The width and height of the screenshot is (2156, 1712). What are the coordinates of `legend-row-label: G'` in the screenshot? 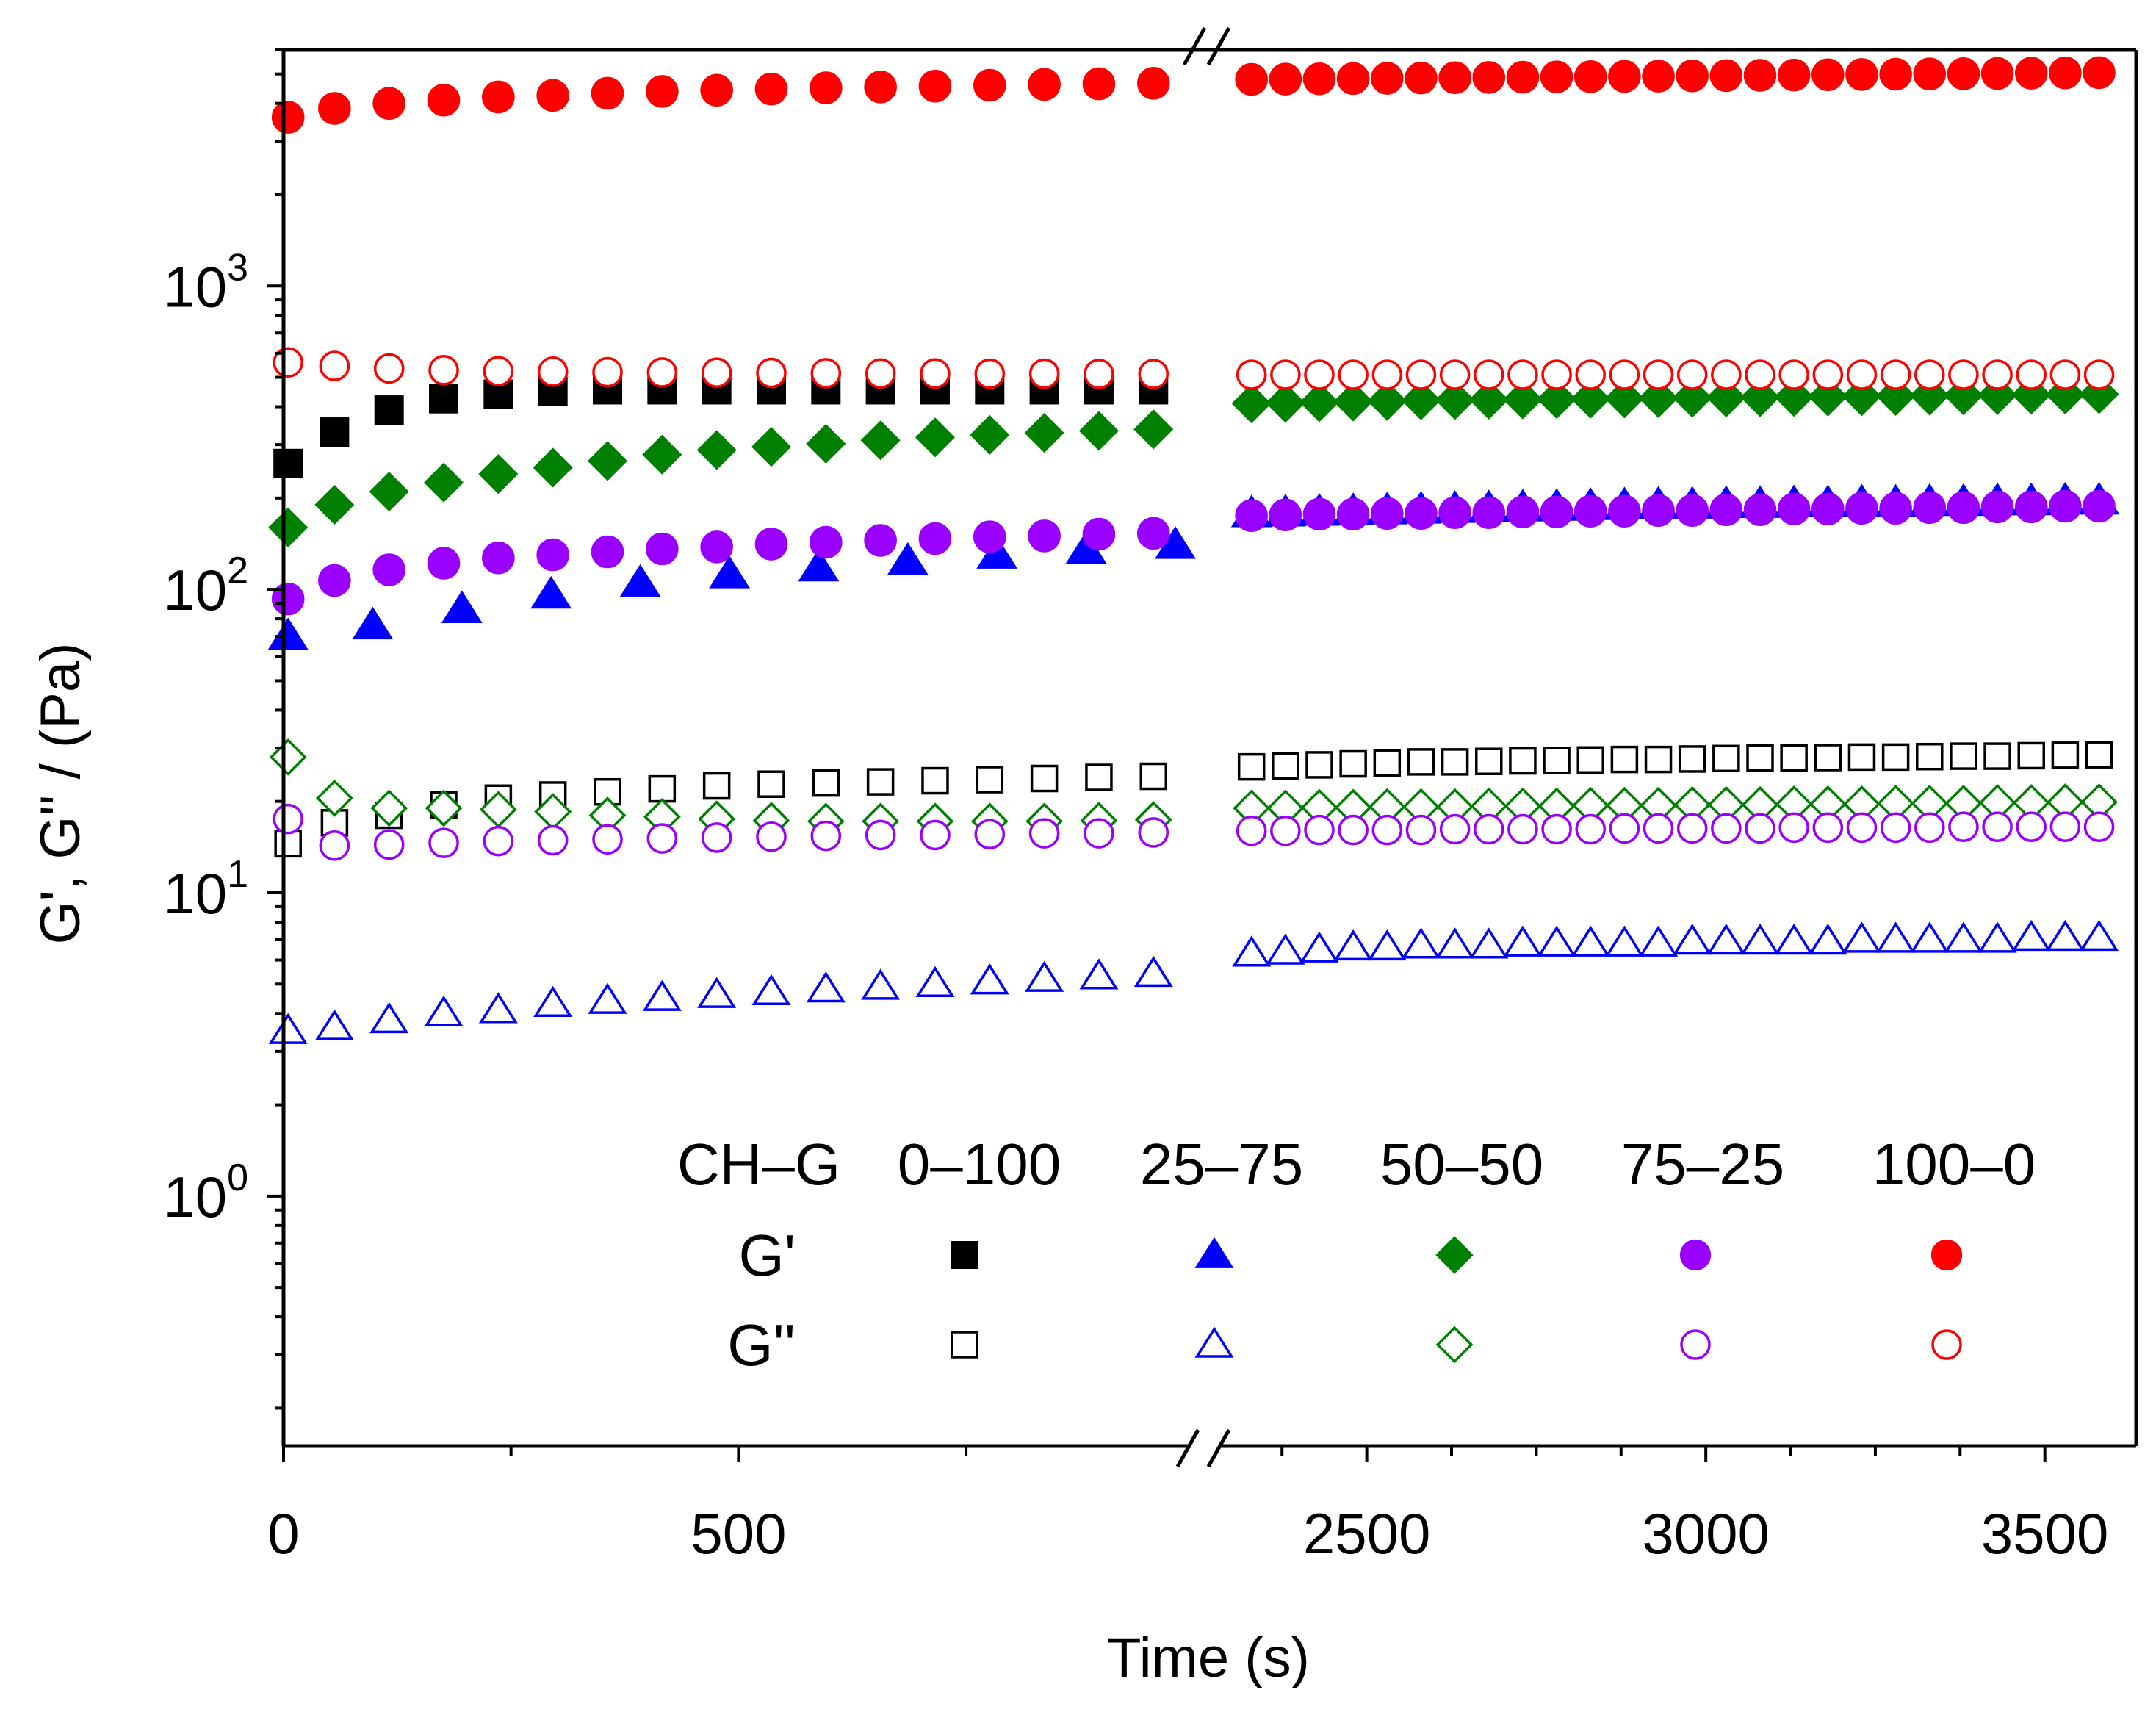 It's located at (767, 1255).